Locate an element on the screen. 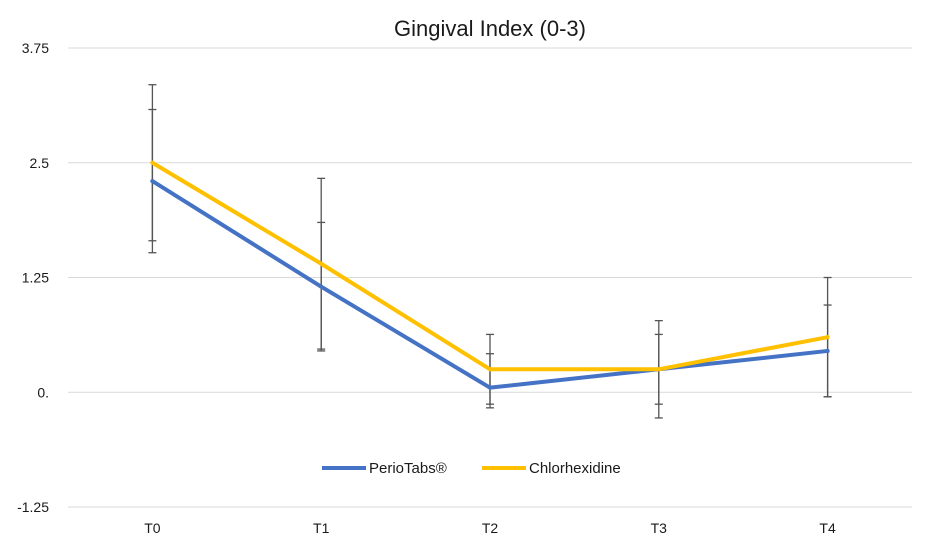  y-tick-label: 1.25 is located at coordinates (35, 278).